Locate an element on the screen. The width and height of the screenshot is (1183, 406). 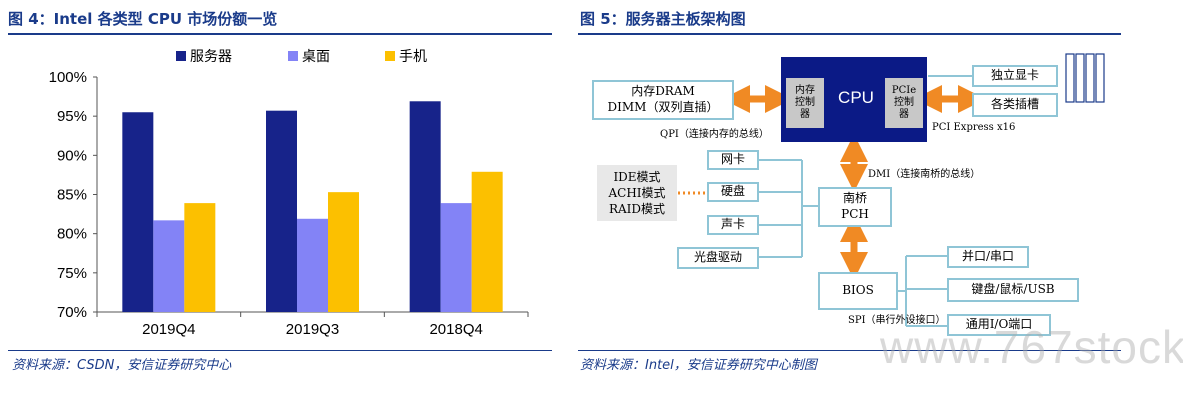
optical-box: 光盘驱动 is located at coordinates (718, 258).